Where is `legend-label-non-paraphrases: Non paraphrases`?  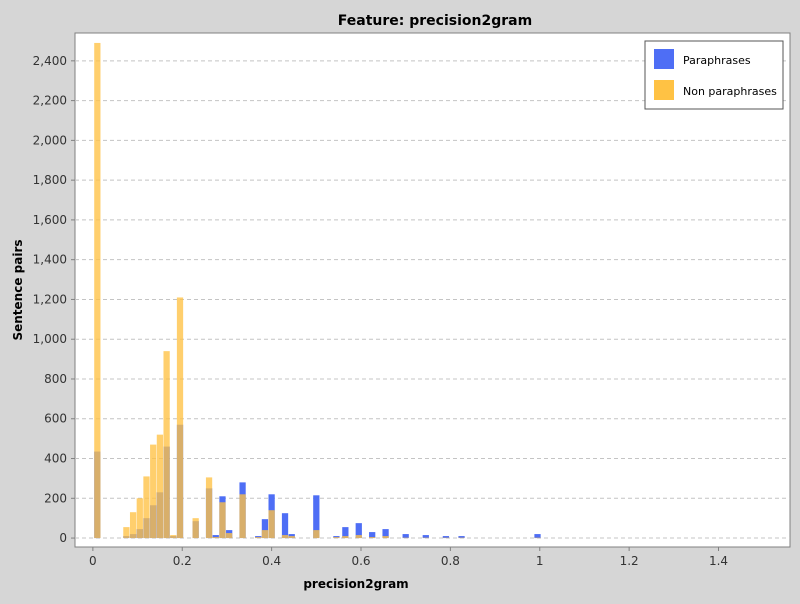 legend-label-non-paraphrases: Non paraphrases is located at coordinates (730, 91).